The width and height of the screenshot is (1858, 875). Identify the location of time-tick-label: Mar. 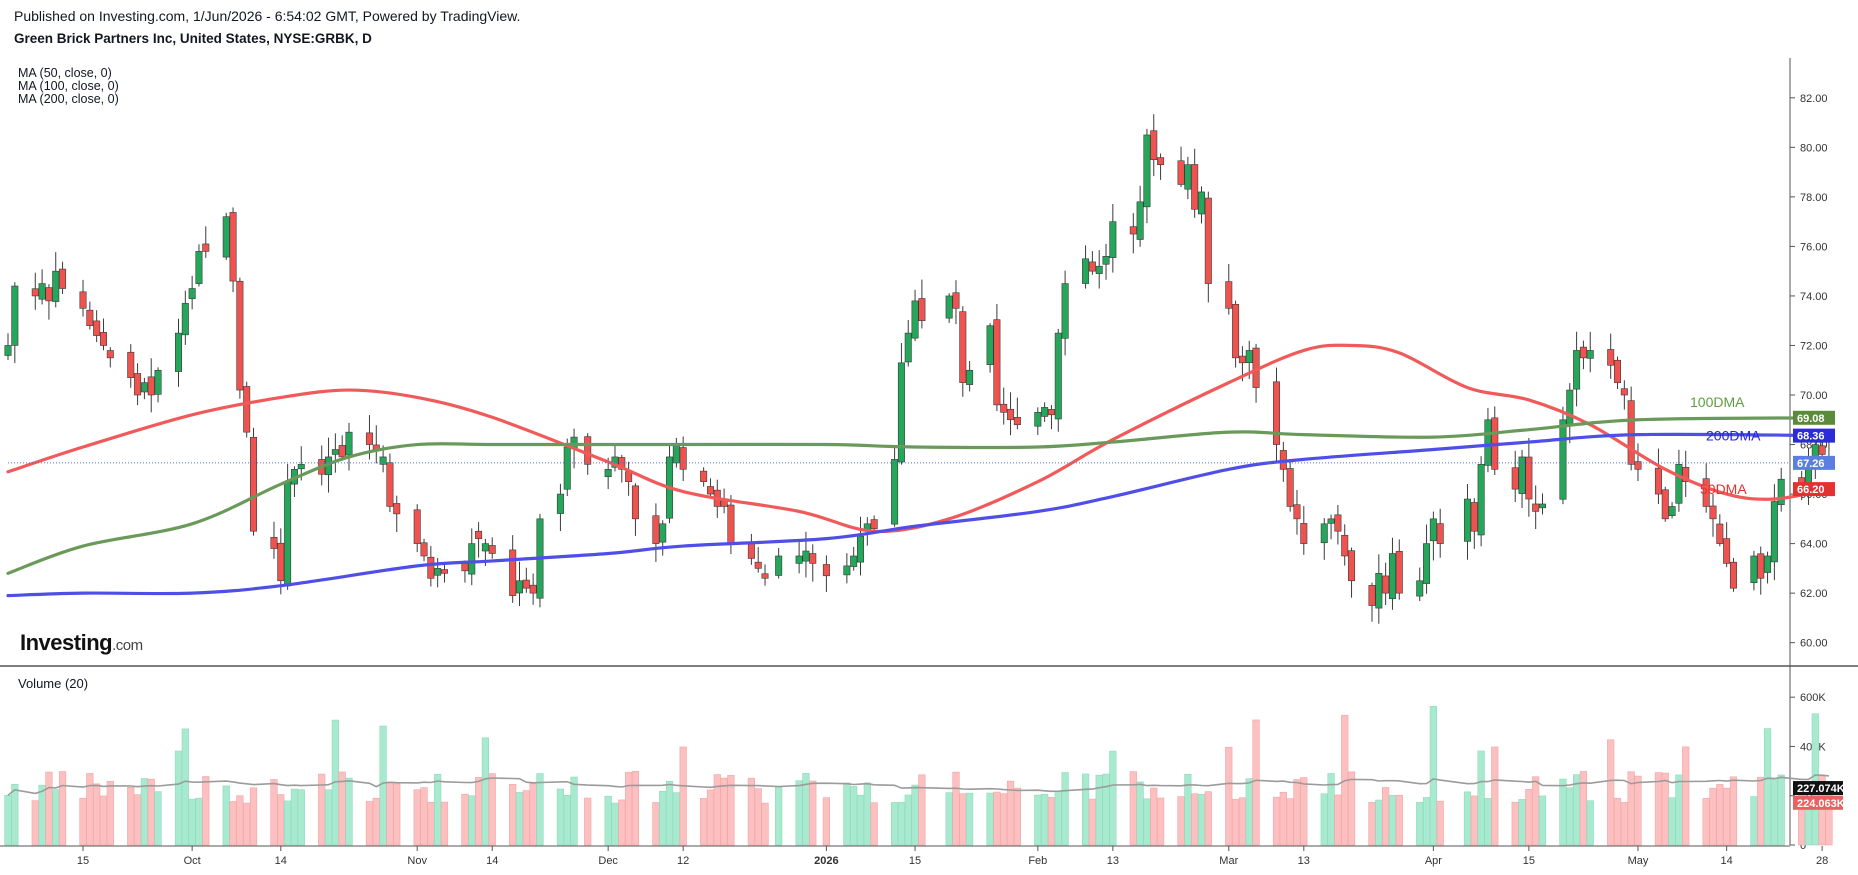
(1228, 861).